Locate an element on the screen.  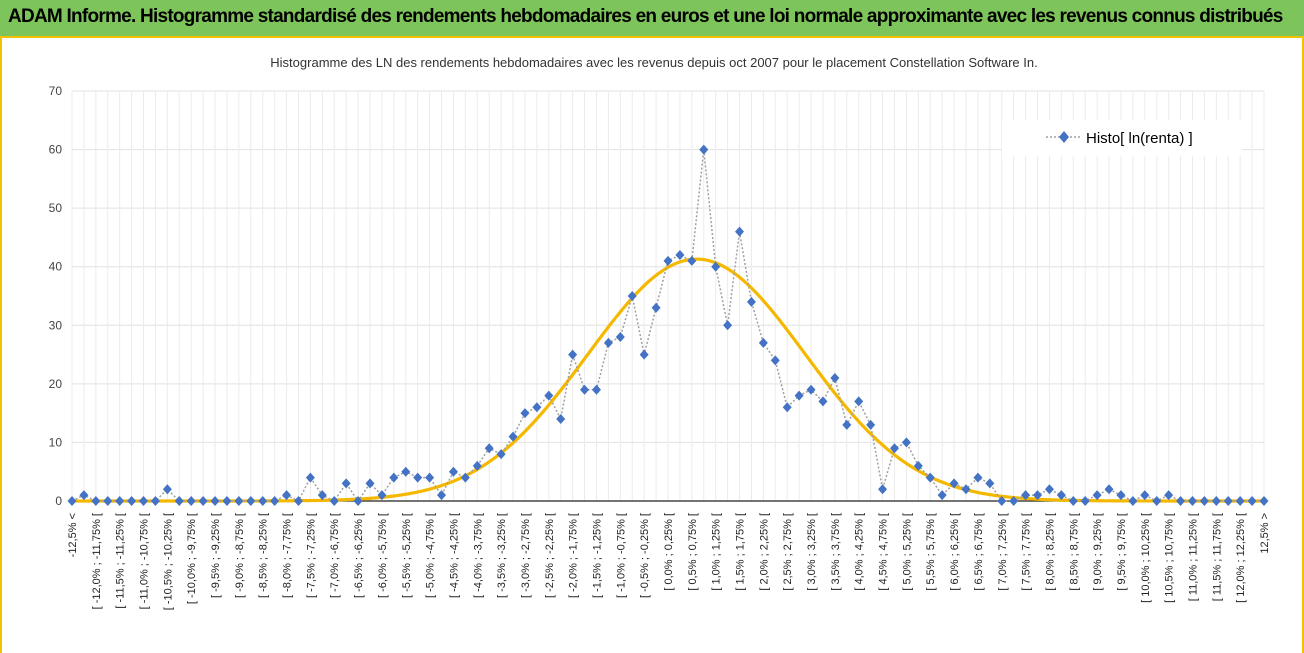
x-tick-label: [ 4,0% ; 4,25% [ is located at coordinates (860, 552).